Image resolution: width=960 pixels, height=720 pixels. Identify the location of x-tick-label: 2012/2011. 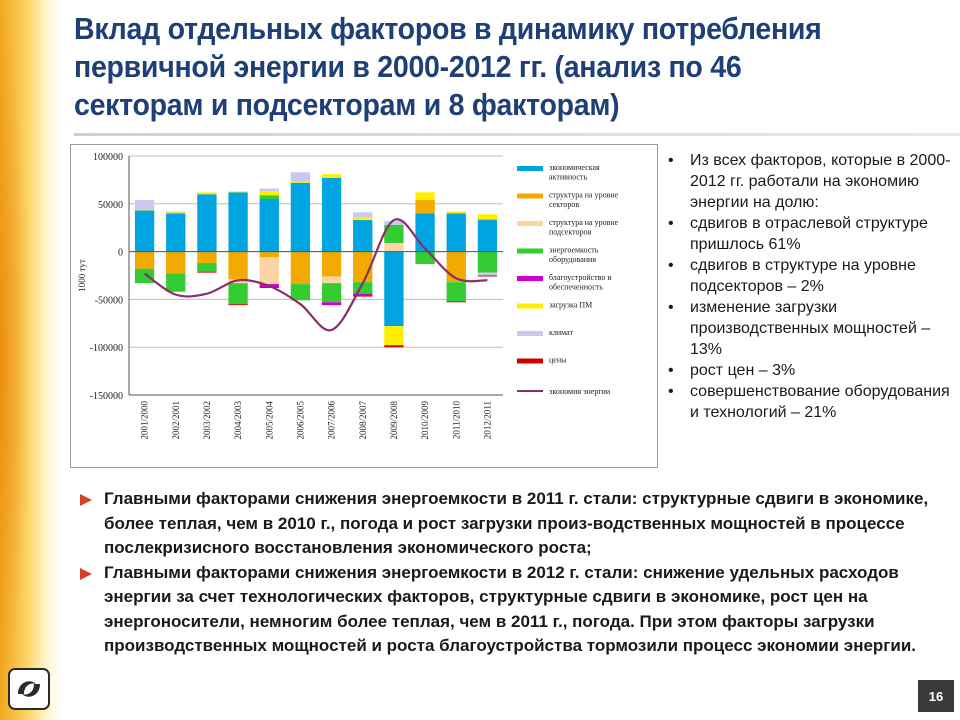
(487, 420).